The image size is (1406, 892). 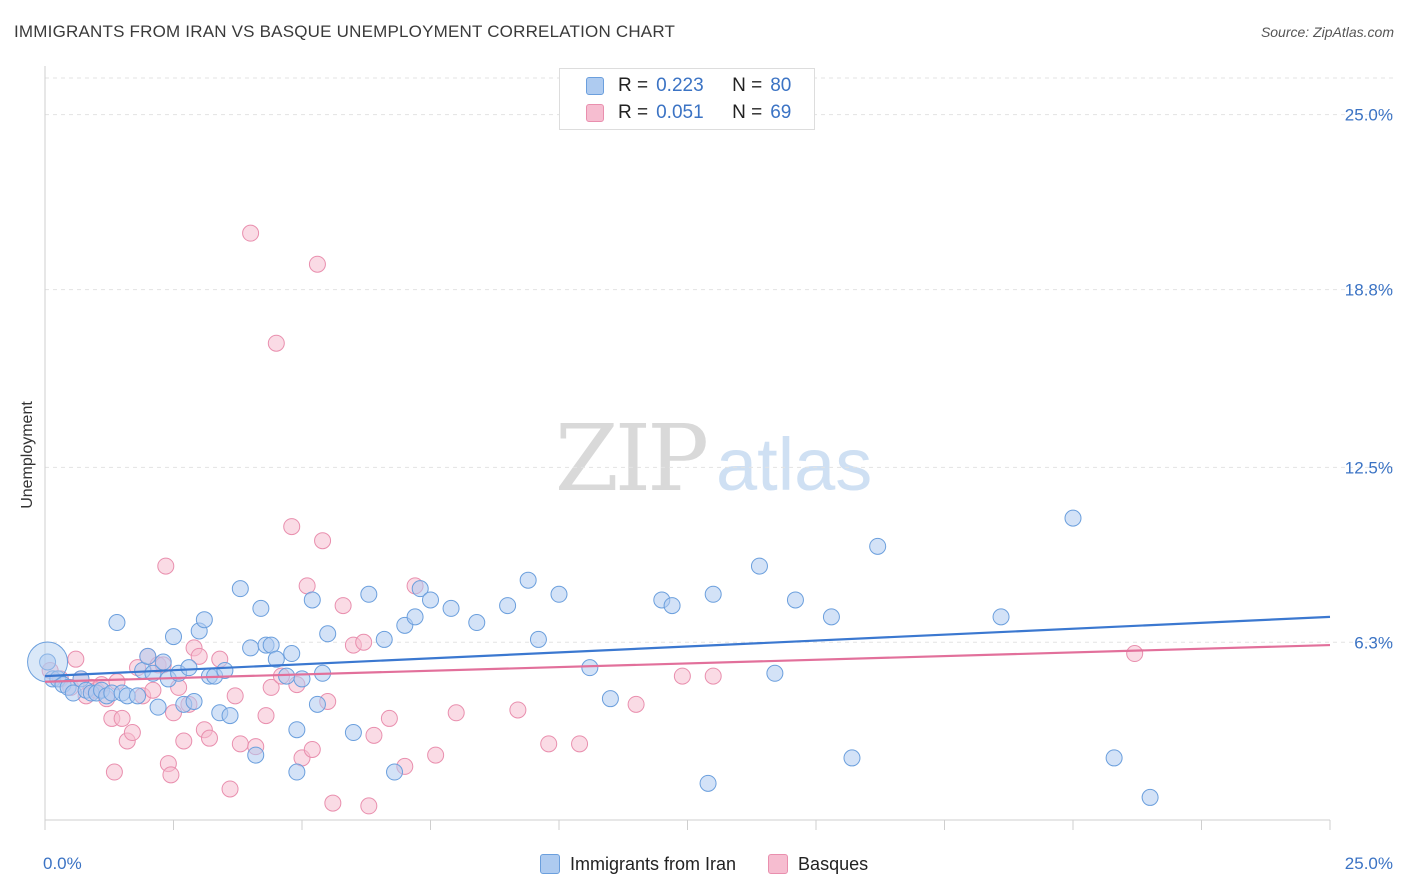 What do you see at coordinates (1369, 115) in the screenshot?
I see `y-tick-label: 25.0%` at bounding box center [1369, 115].